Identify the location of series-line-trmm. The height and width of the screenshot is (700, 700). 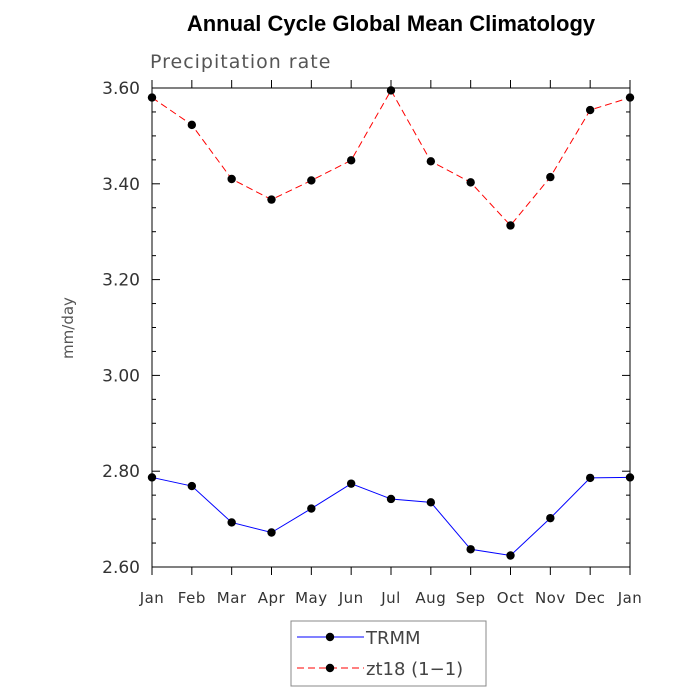
(391, 516).